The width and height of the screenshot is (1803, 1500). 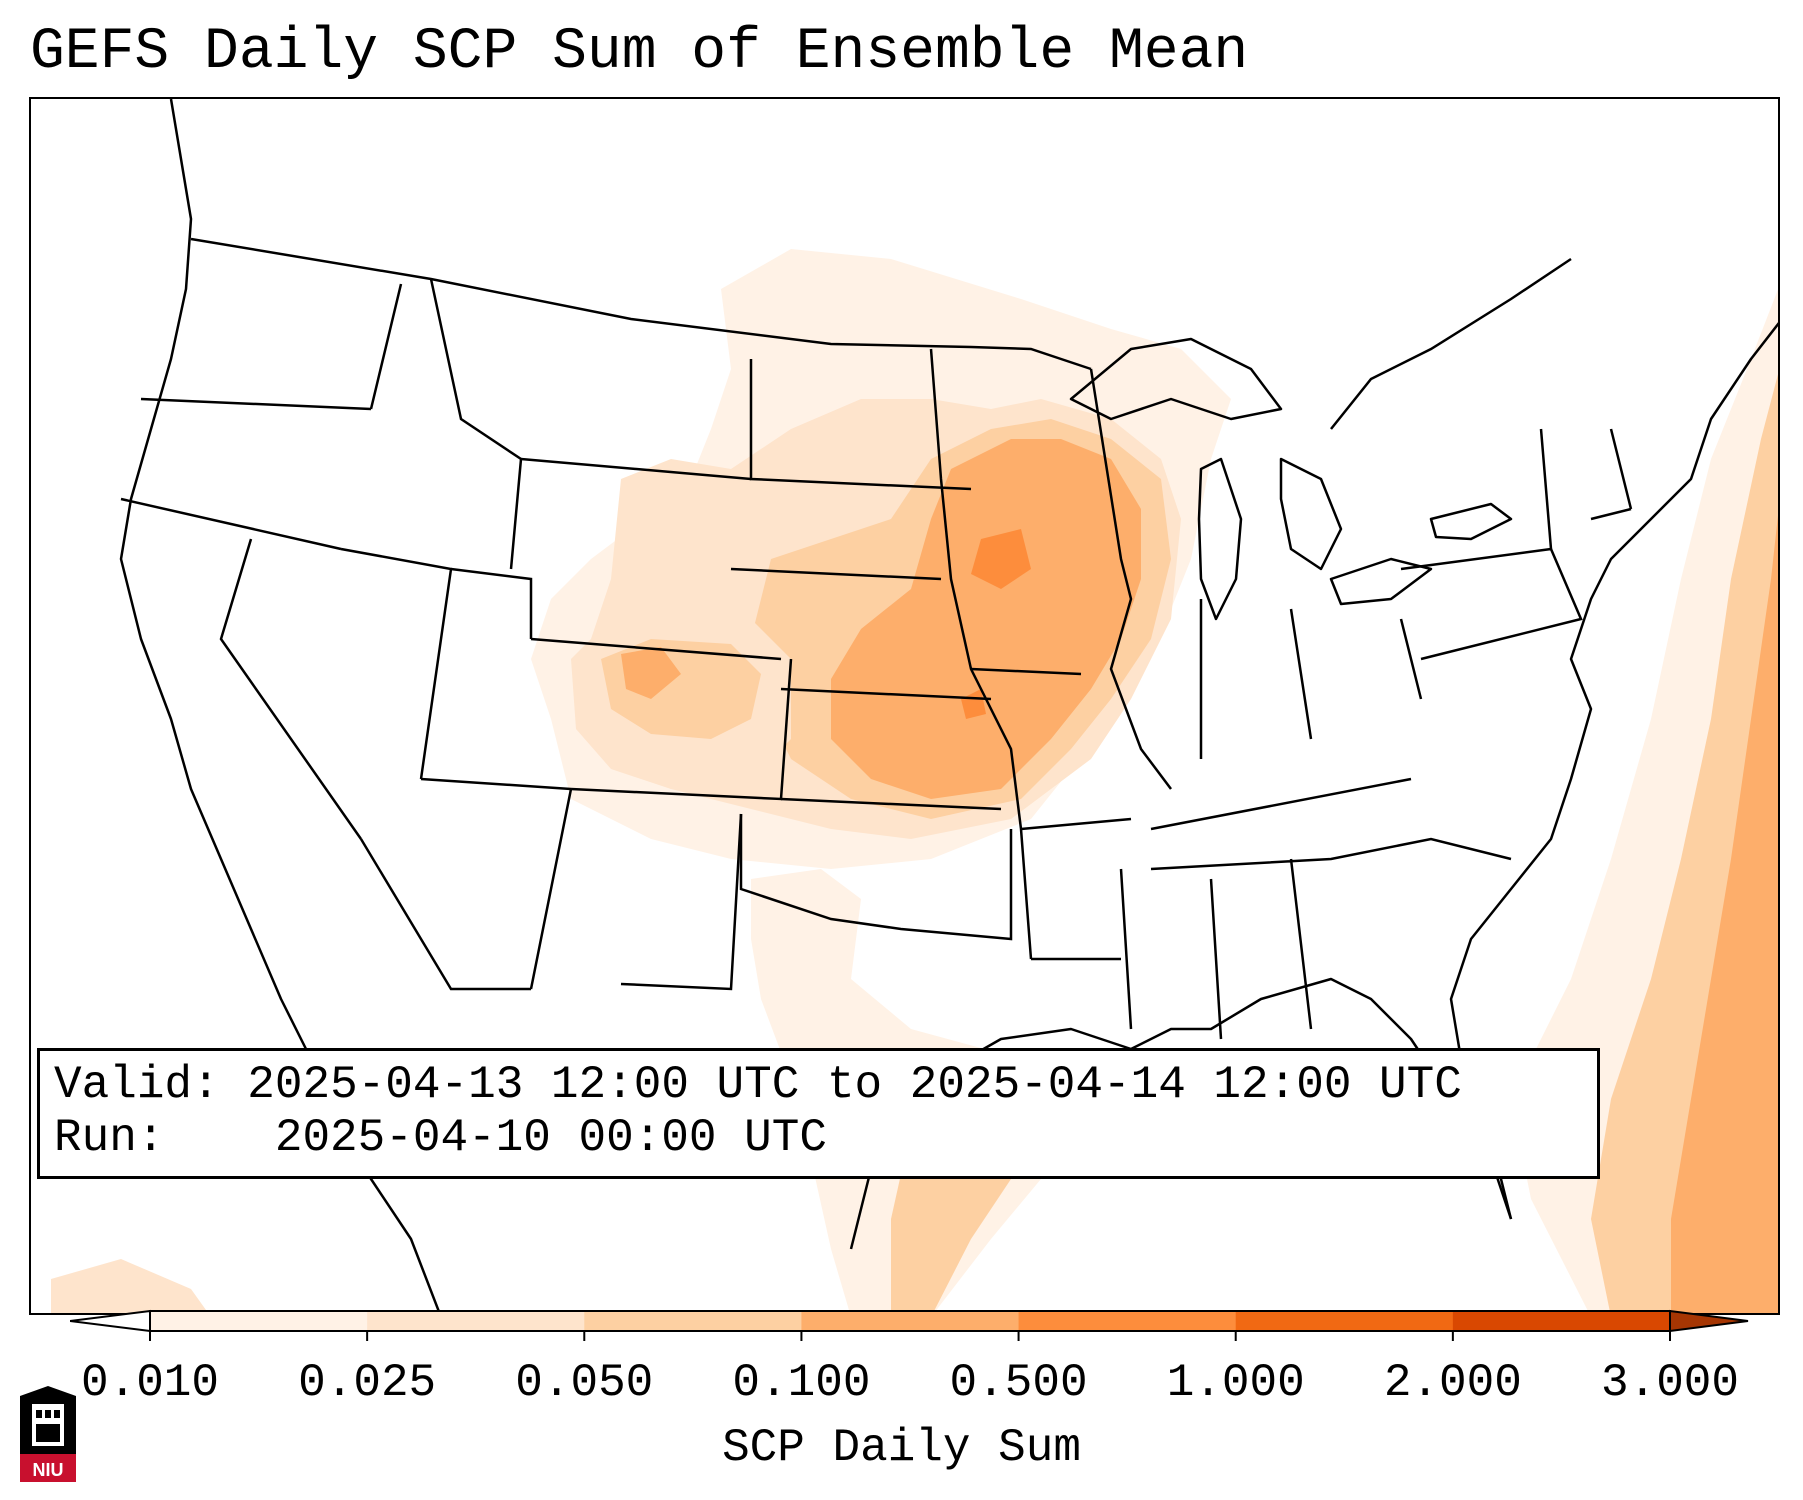 I want to click on ks-ok-border, so click(x=891, y=804).